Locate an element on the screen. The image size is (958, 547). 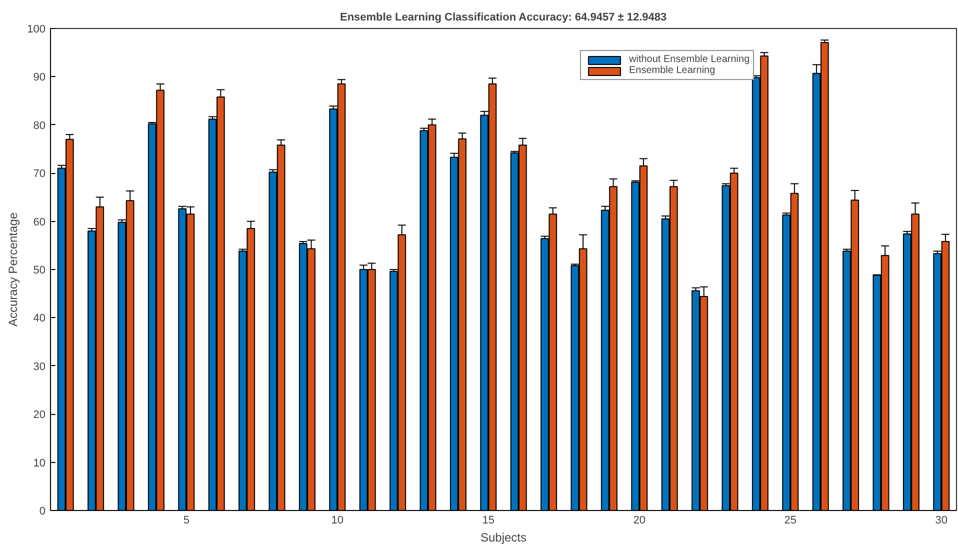
x-axis-title: Subjects is located at coordinates (503, 537).